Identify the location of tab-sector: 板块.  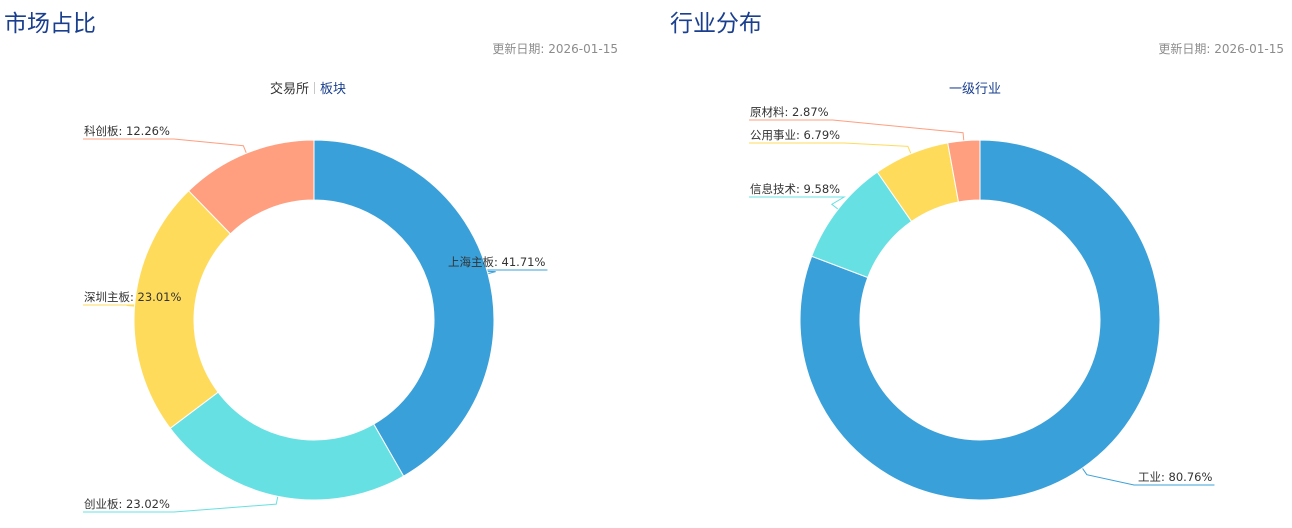
(333, 89).